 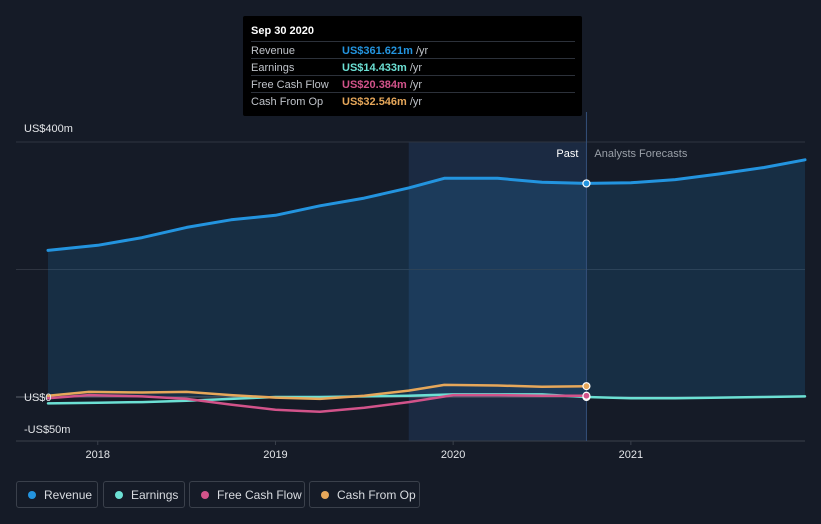 What do you see at coordinates (325, 495) in the screenshot?
I see `cash-from-op-dot-icon` at bounding box center [325, 495].